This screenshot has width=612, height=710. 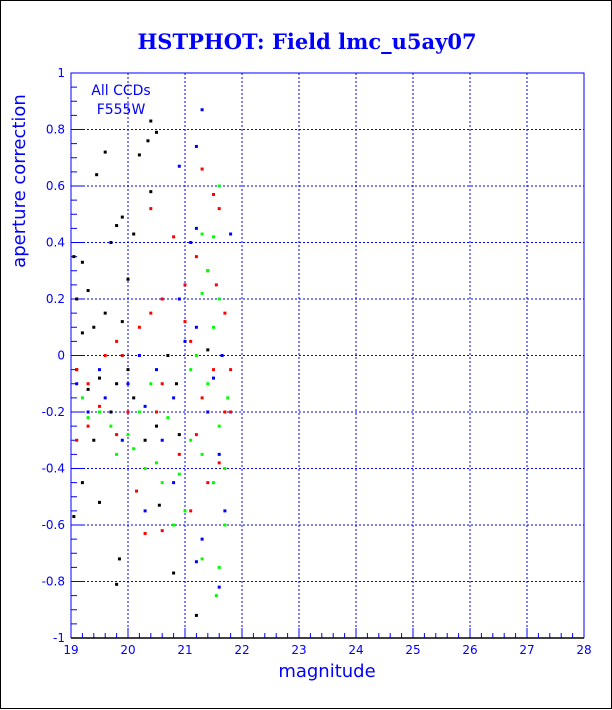 I want to click on y-tick-label: -1, so click(x=59, y=638).